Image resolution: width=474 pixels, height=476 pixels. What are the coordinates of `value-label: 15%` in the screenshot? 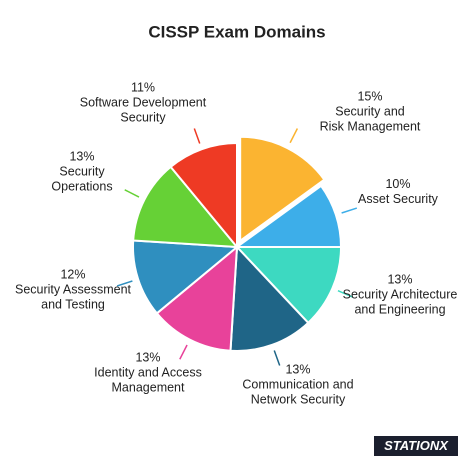 It's located at (369, 96).